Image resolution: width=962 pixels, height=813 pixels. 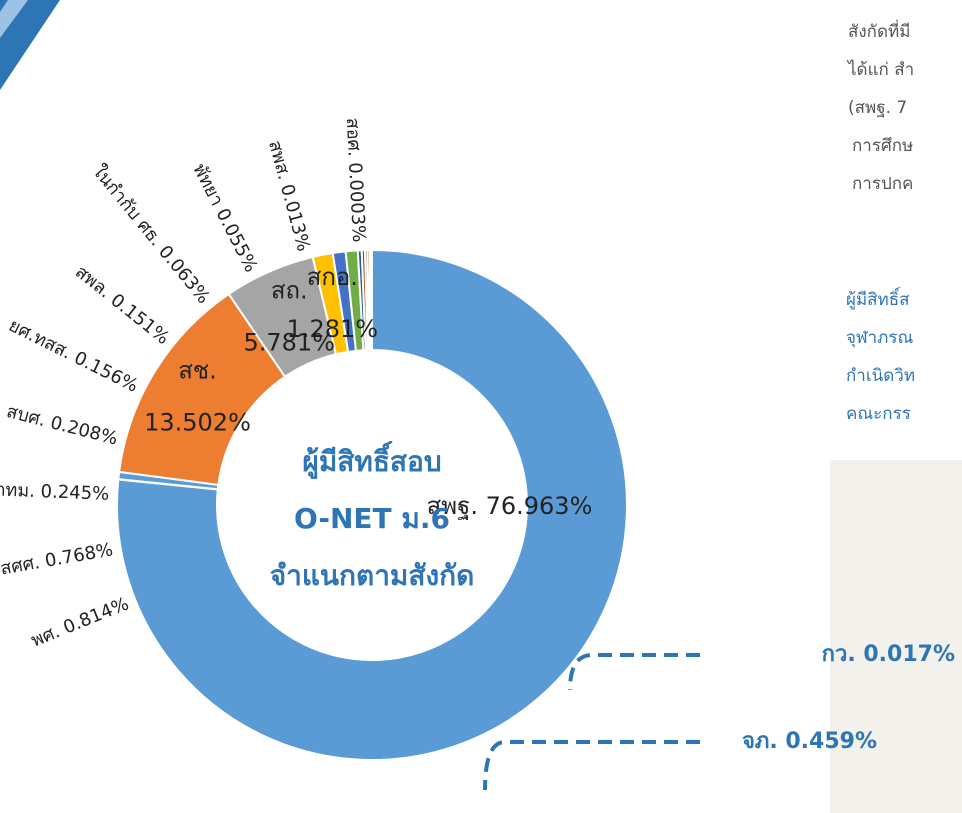 I want to click on chart-title: ผู้มีสิทธิ์สอบ, so click(x=371, y=460).